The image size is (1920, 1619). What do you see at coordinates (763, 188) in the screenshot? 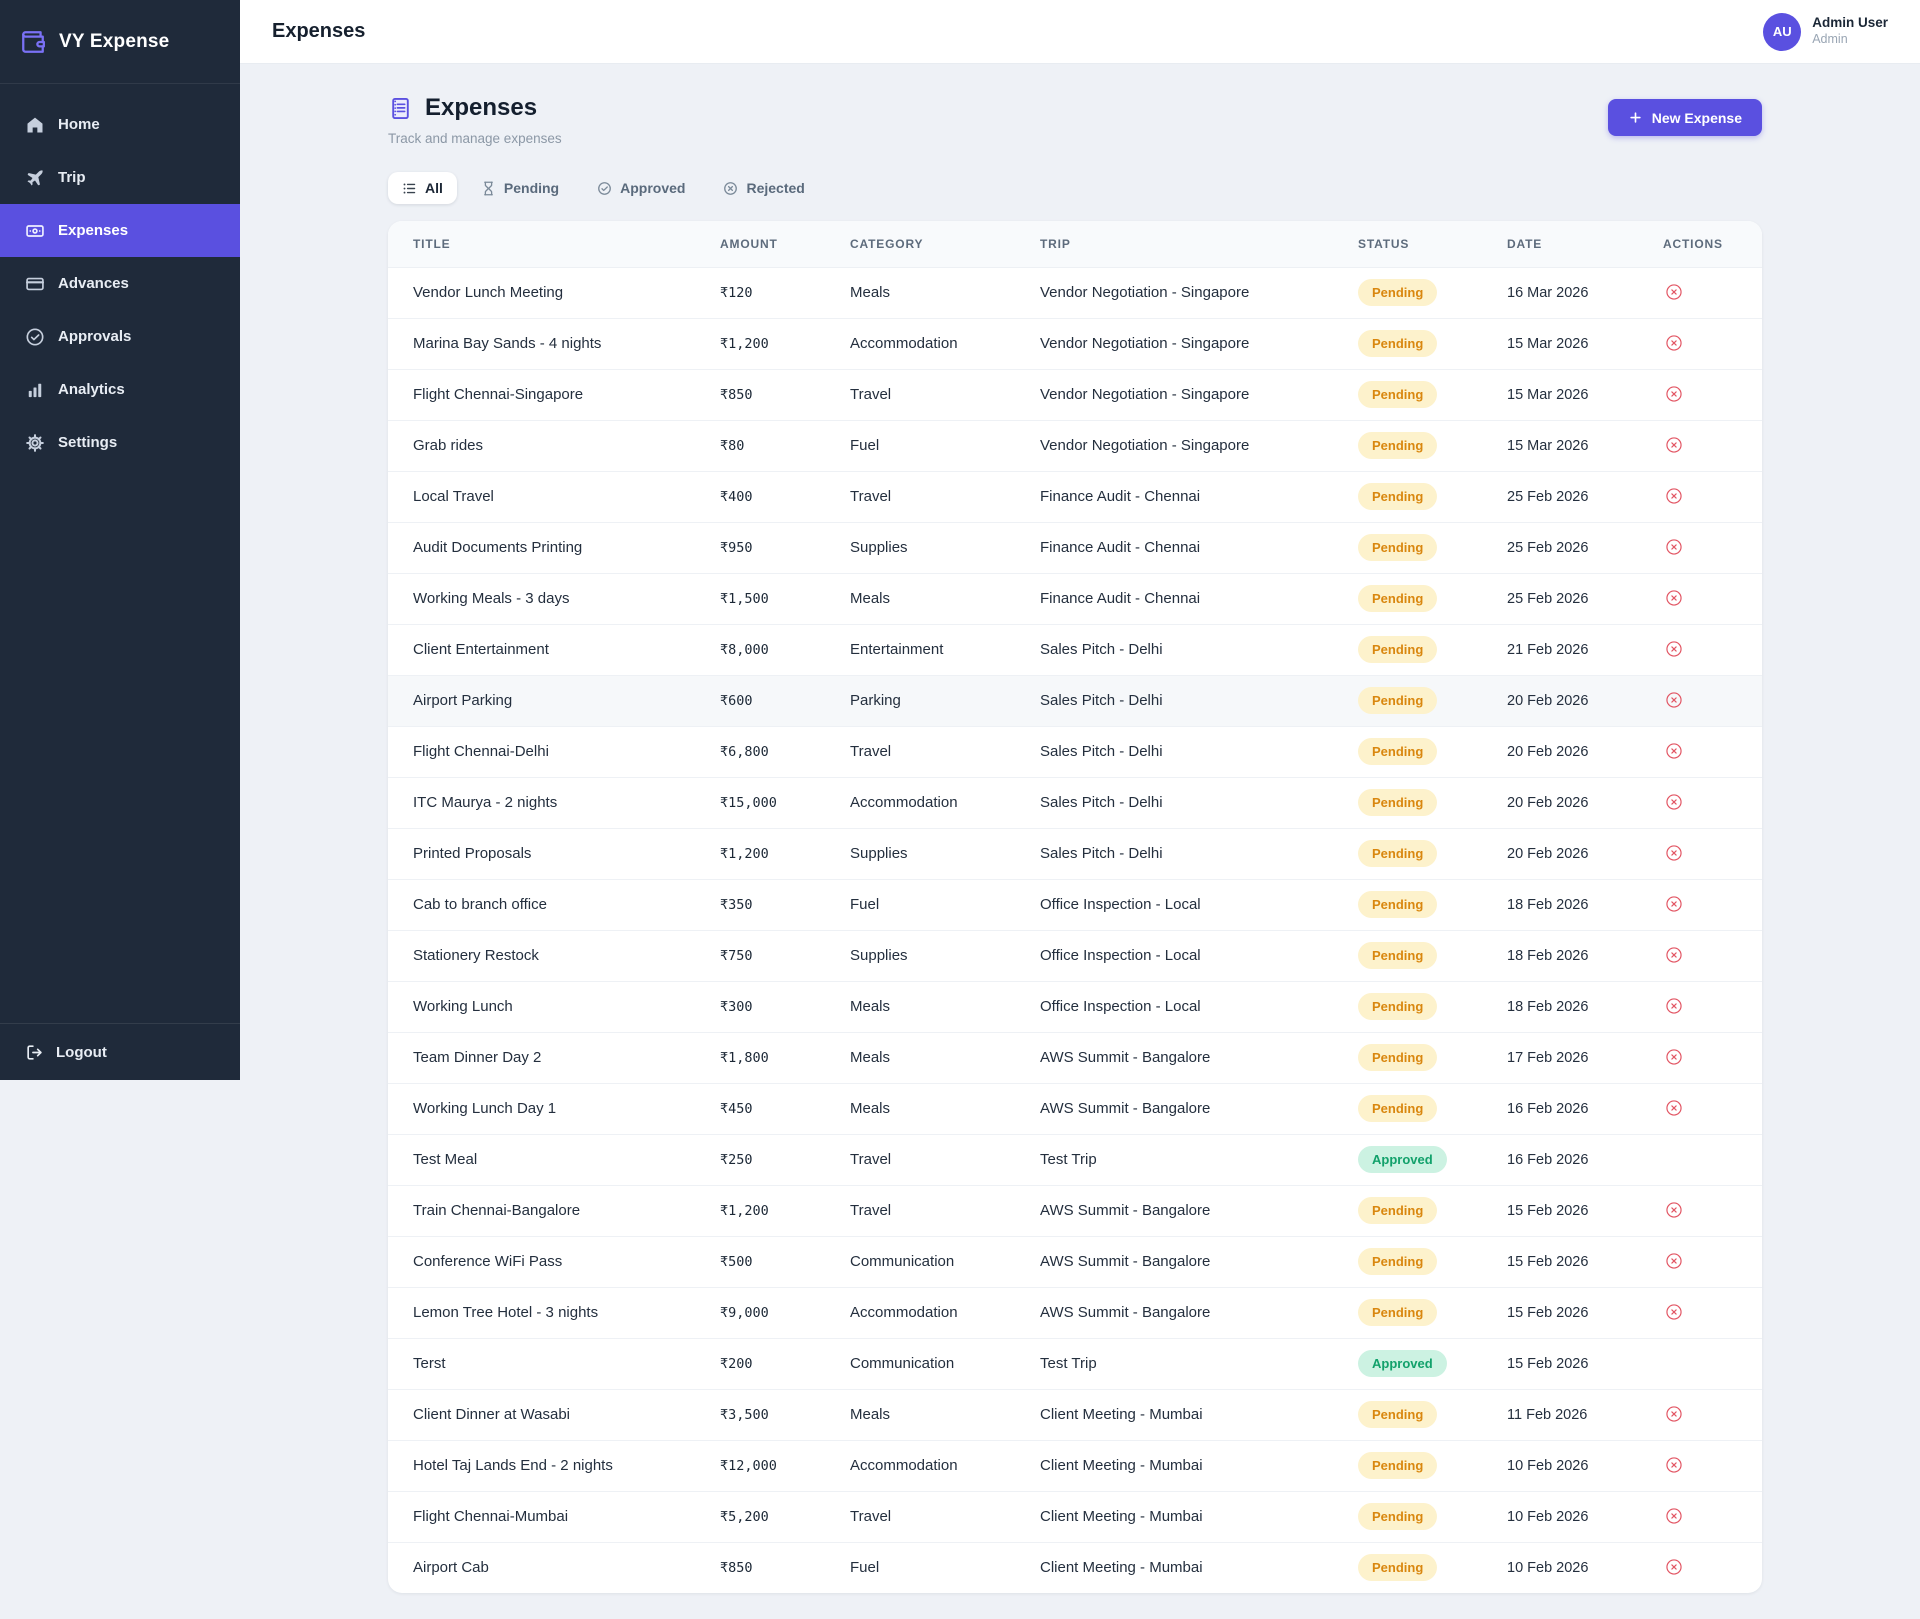
I see `tab-rejected: Rejected` at bounding box center [763, 188].